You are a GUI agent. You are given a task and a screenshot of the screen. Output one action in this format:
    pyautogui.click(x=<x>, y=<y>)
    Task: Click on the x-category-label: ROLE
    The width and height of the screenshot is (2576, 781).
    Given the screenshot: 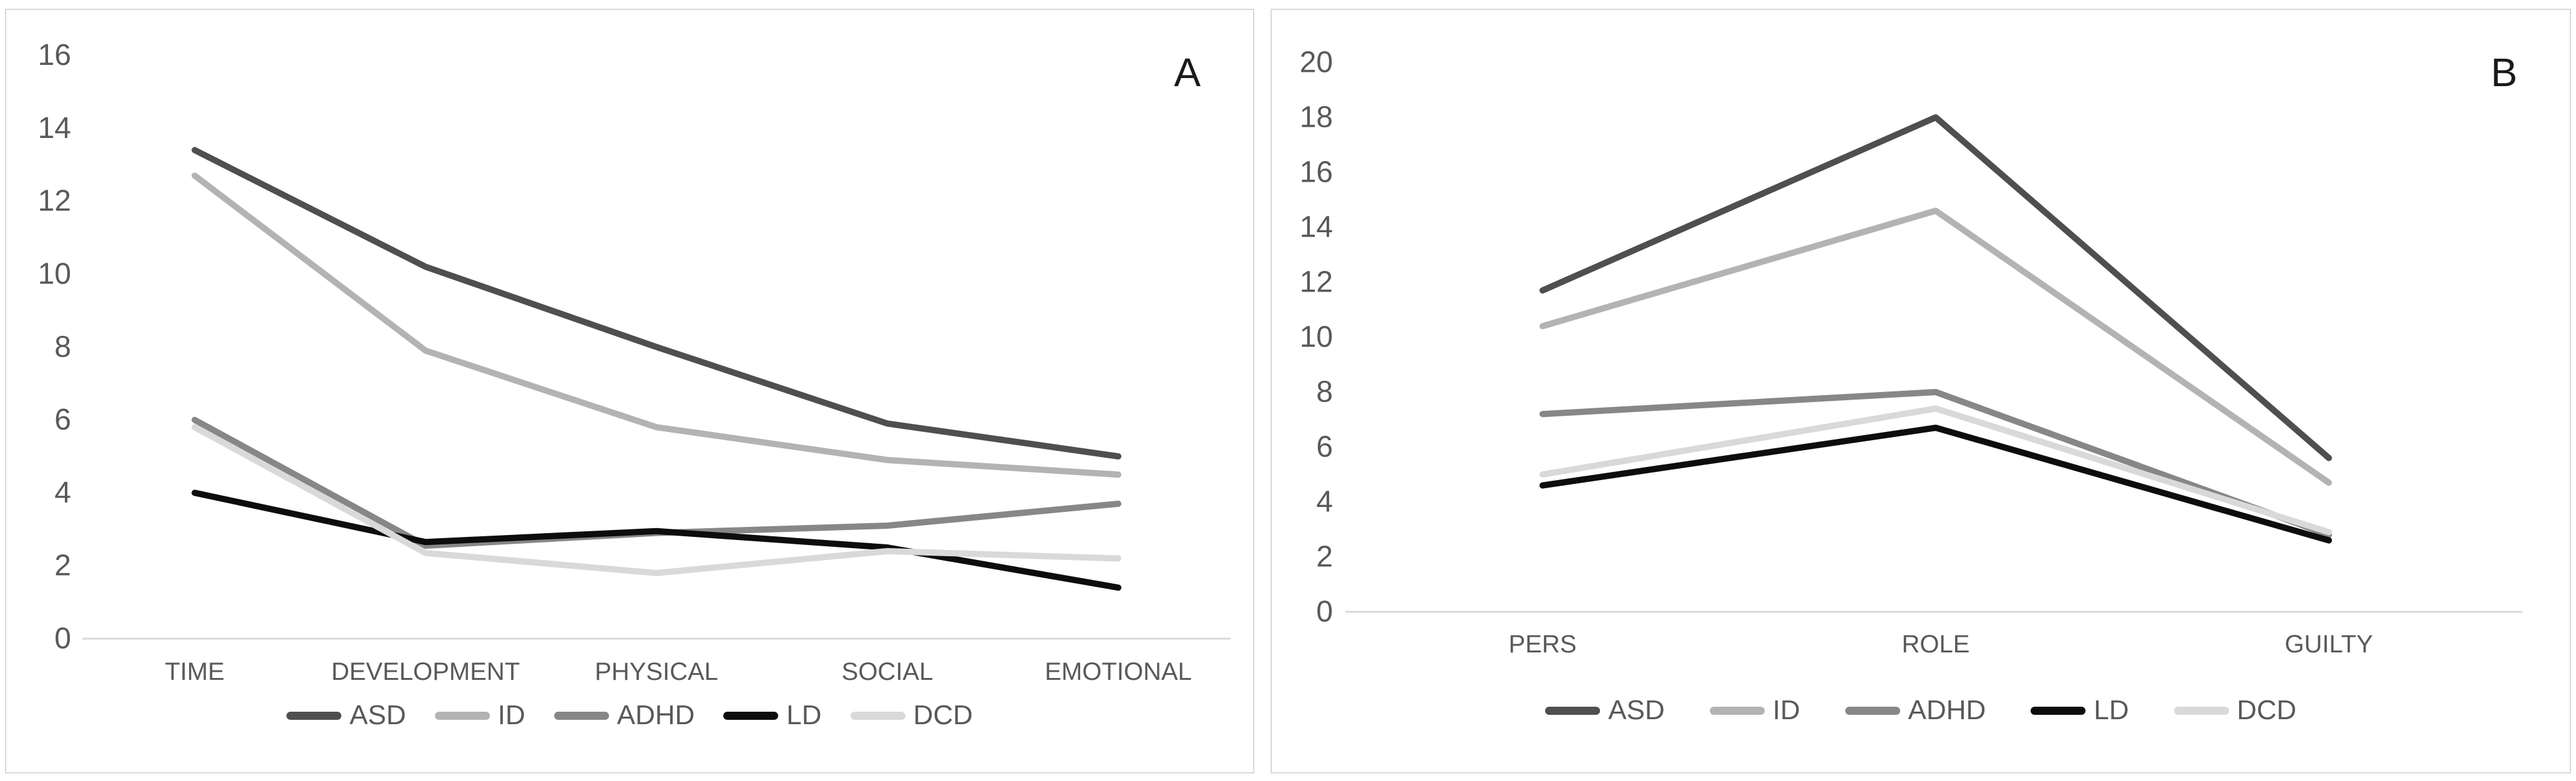 What is the action you would take?
    pyautogui.click(x=1936, y=644)
    